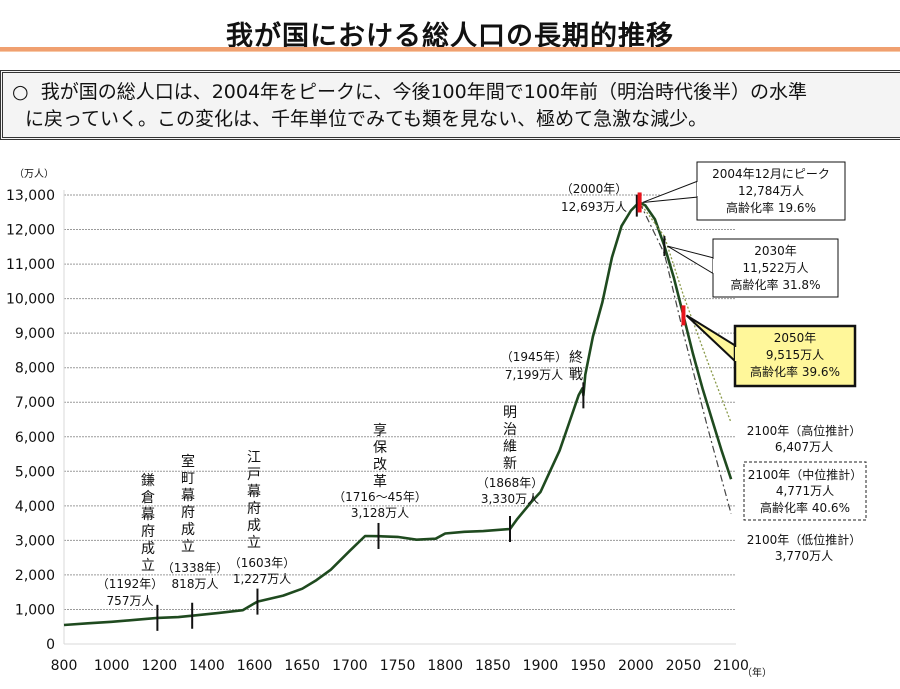 The width and height of the screenshot is (900, 689). I want to click on x-tick-label: 1200, so click(159, 666).